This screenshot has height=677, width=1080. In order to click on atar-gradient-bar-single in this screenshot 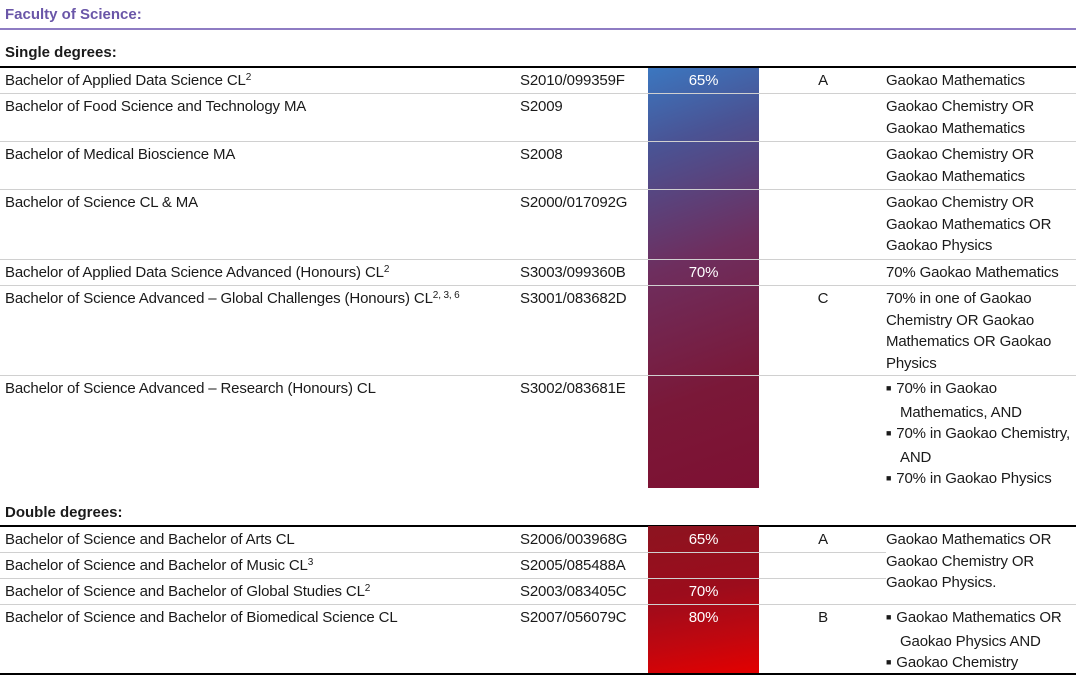, I will do `click(703, 278)`.